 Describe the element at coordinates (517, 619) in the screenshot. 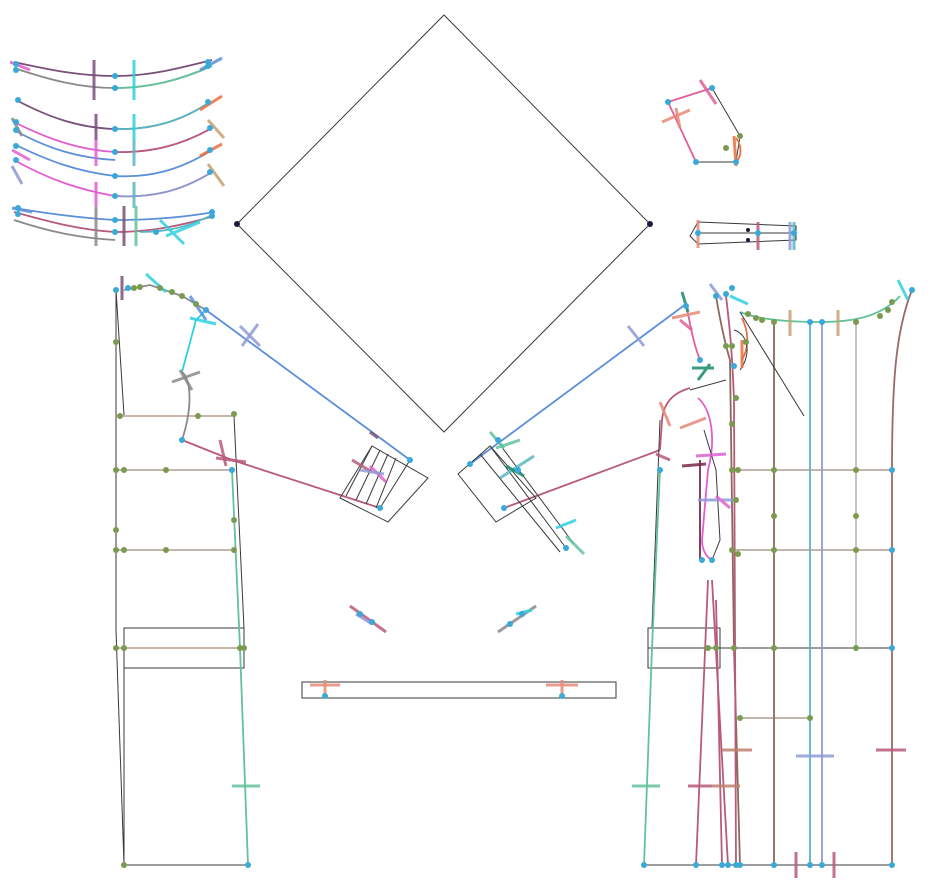

I see `small-notch-right` at that location.